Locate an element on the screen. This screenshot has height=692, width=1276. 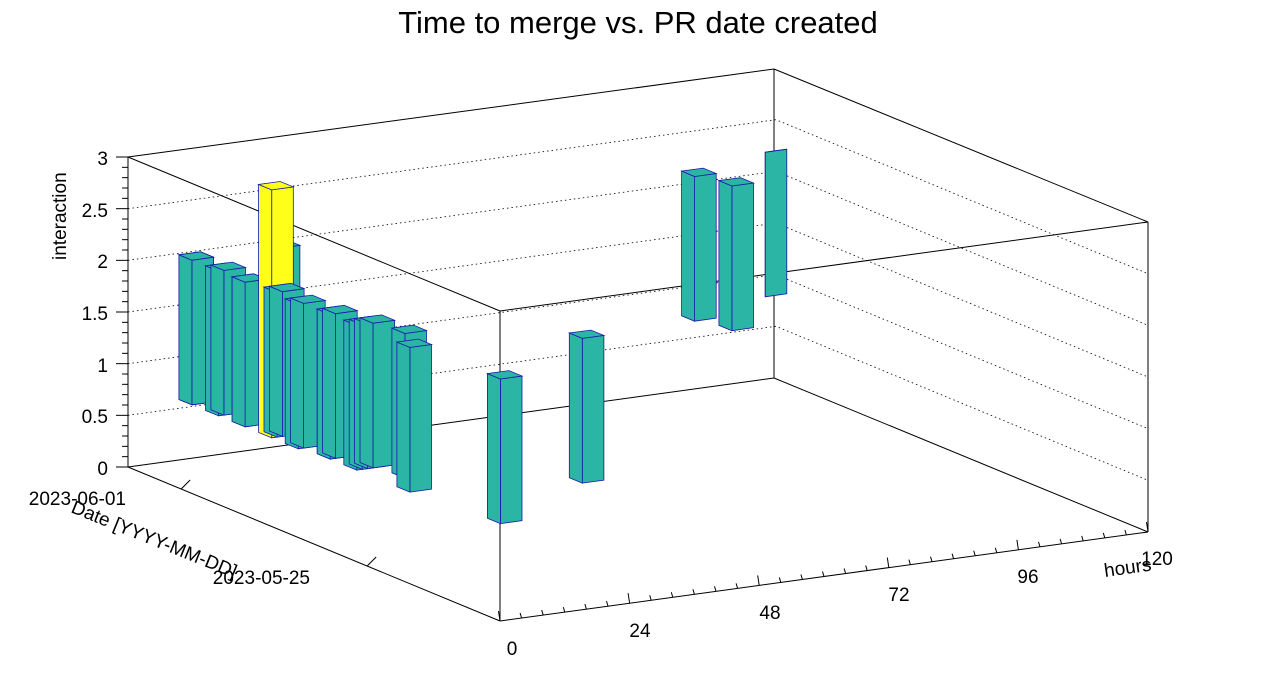
x-tick-label: 72 is located at coordinates (898, 595).